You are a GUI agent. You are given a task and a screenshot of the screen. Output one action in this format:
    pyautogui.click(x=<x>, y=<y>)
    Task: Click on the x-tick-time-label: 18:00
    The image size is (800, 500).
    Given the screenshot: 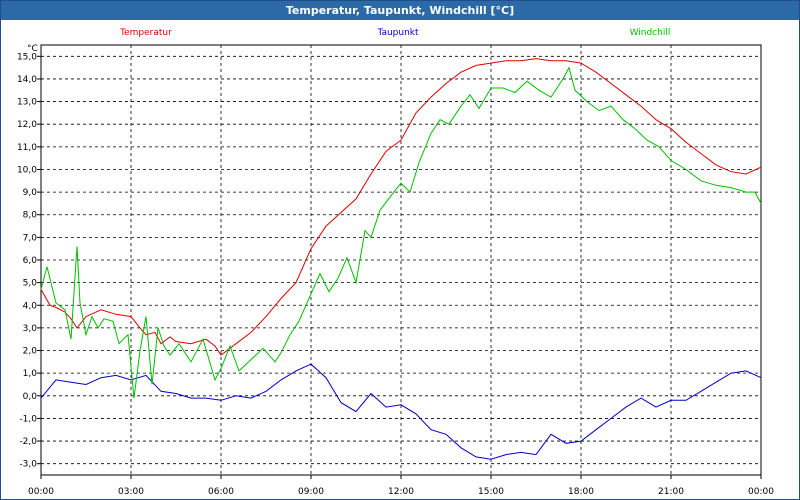 What is the action you would take?
    pyautogui.click(x=581, y=492)
    